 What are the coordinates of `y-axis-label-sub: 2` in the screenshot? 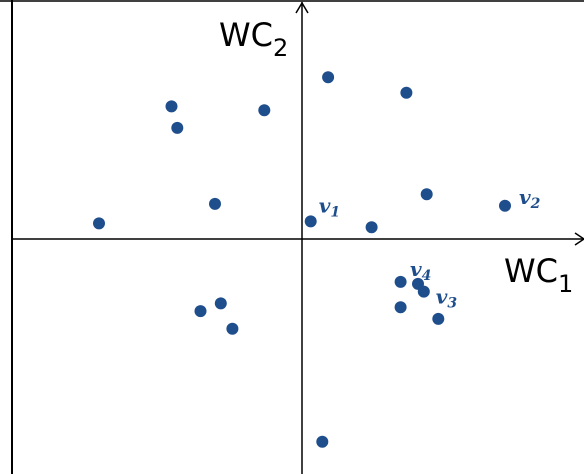 It's located at (280, 48).